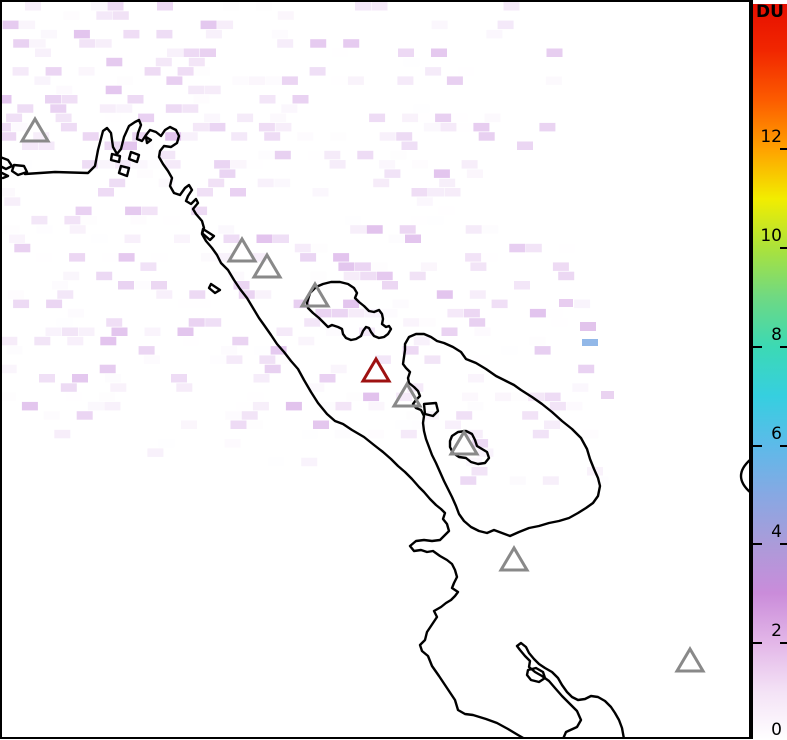  What do you see at coordinates (431, 409) in the screenshot?
I see `coastline-small-square-lake` at bounding box center [431, 409].